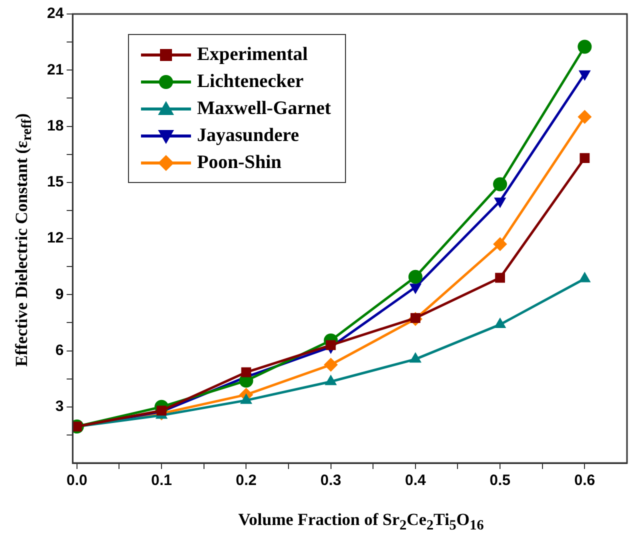 The image size is (634, 543). What do you see at coordinates (59, 407) in the screenshot?
I see `y-tick-label: 3` at bounding box center [59, 407].